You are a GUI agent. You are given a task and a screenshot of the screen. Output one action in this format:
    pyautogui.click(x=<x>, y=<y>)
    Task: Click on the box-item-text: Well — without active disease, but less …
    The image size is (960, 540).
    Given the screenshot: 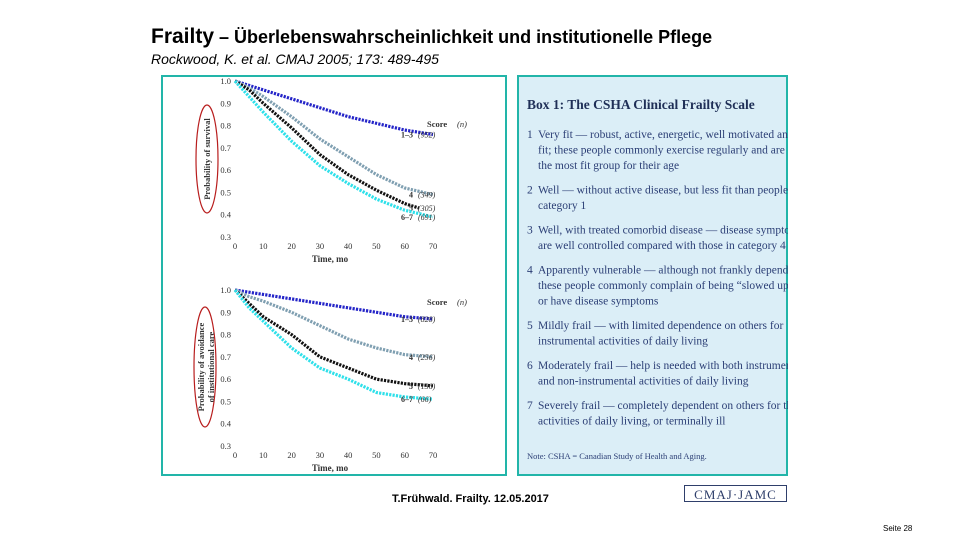 What is the action you would take?
    pyautogui.click(x=663, y=191)
    